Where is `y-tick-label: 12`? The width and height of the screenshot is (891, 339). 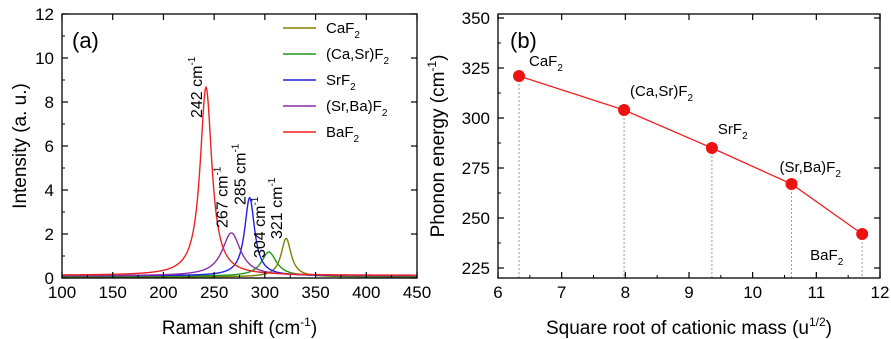 y-tick-label: 12 is located at coordinates (44, 14).